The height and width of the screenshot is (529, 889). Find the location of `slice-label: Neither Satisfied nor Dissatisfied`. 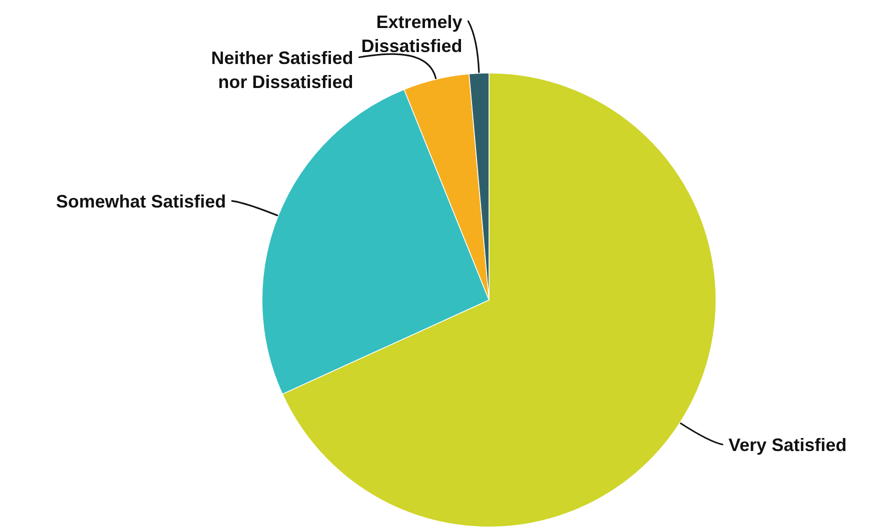

slice-label: Neither Satisfied nor Dissatisfied is located at coordinates (282, 70).